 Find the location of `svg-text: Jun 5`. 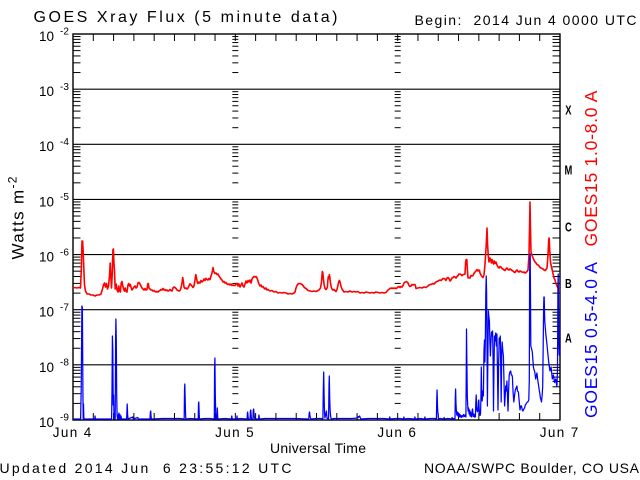

svg-text: Jun 5 is located at coordinates (234, 432).